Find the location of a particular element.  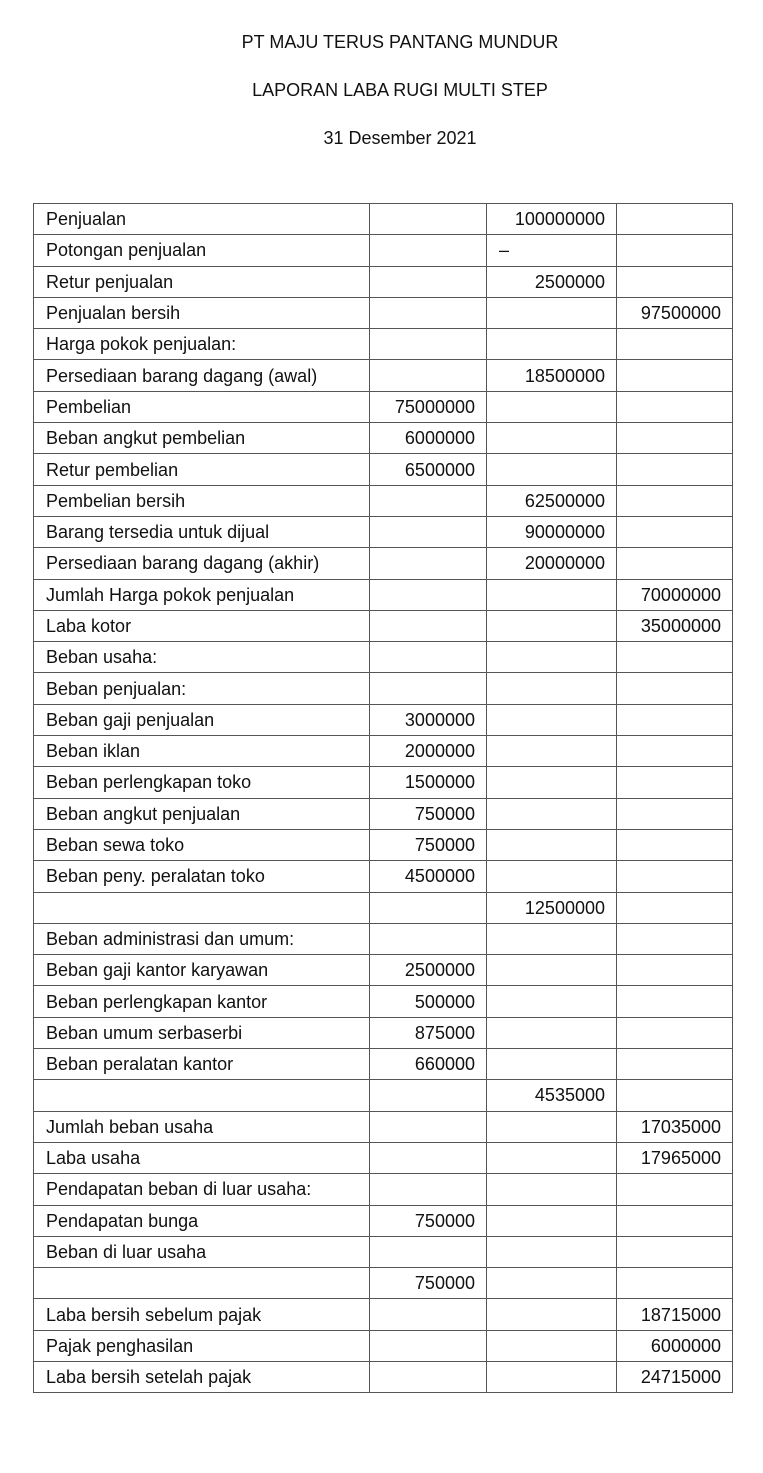

table-row: Beban perlengkapan toko 1500000 is located at coordinates (383, 782).